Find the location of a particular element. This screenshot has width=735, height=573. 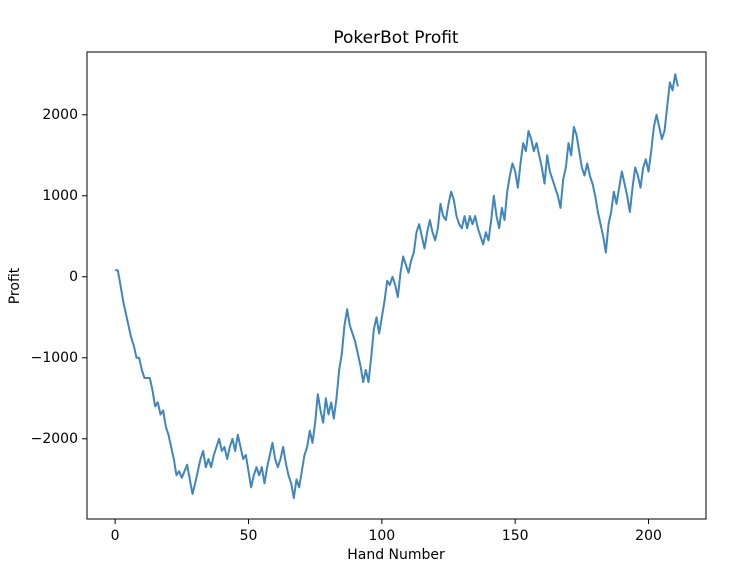

x-tick-label: 200 is located at coordinates (648, 536).